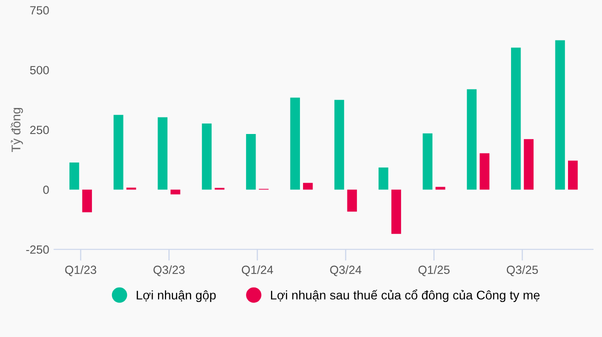 Image resolution: width=602 pixels, height=337 pixels. I want to click on x-tick-label: Q3/23, so click(169, 270).